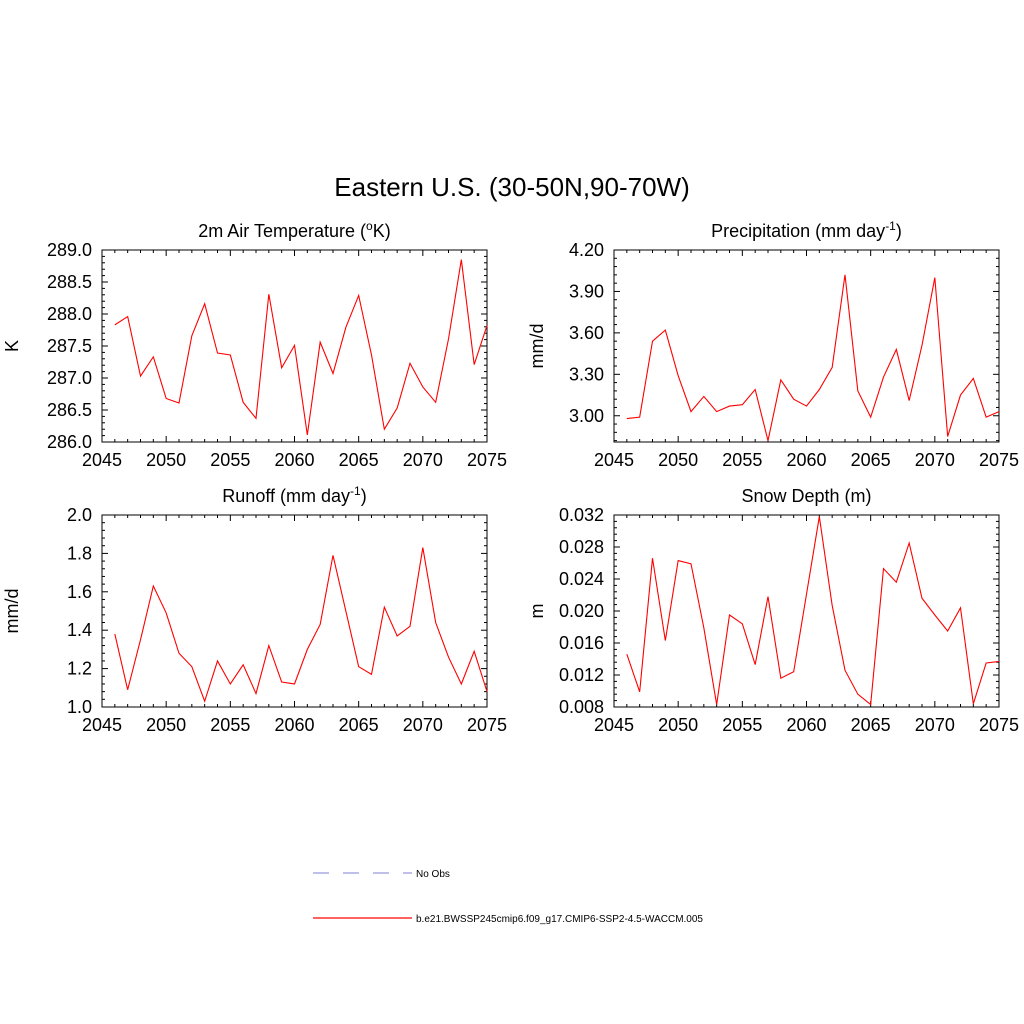  What do you see at coordinates (581, 515) in the screenshot?
I see `y-tick-label: 0.032` at bounding box center [581, 515].